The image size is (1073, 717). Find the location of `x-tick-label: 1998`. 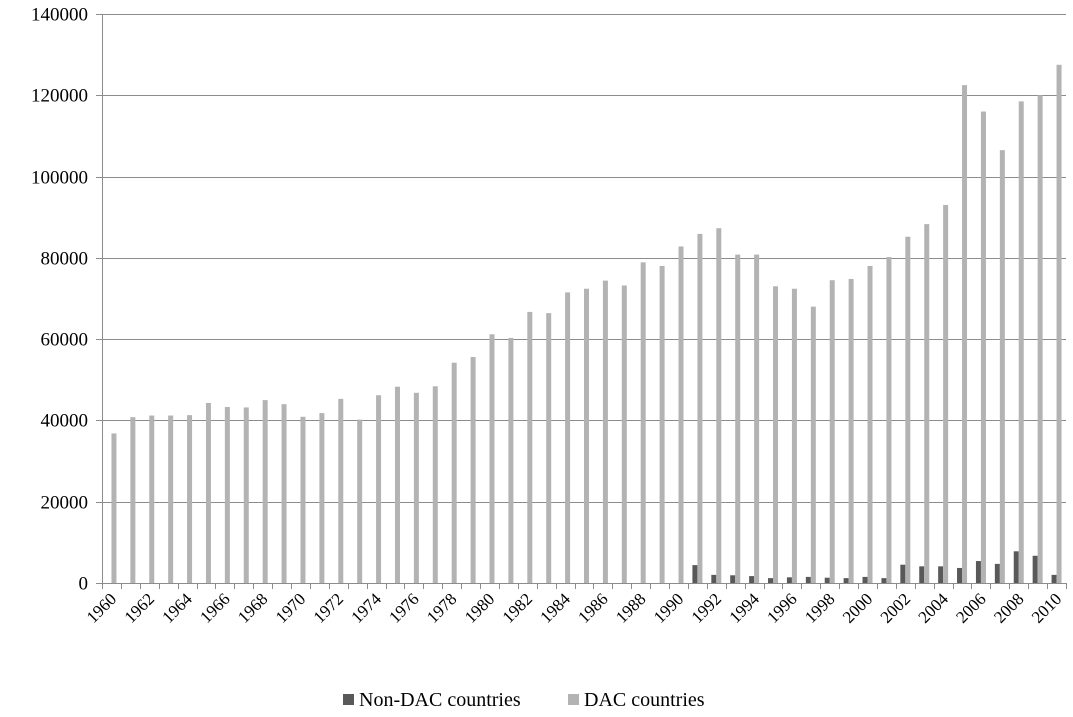

x-tick-label: 1998 is located at coordinates (819, 607).